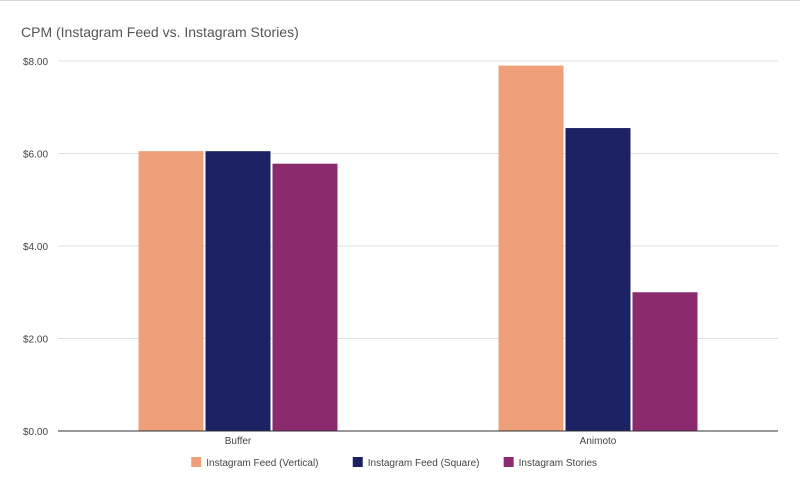 The height and width of the screenshot is (496, 800). Describe the element at coordinates (238, 441) in the screenshot. I see `x-tick-label: Buffer` at that location.